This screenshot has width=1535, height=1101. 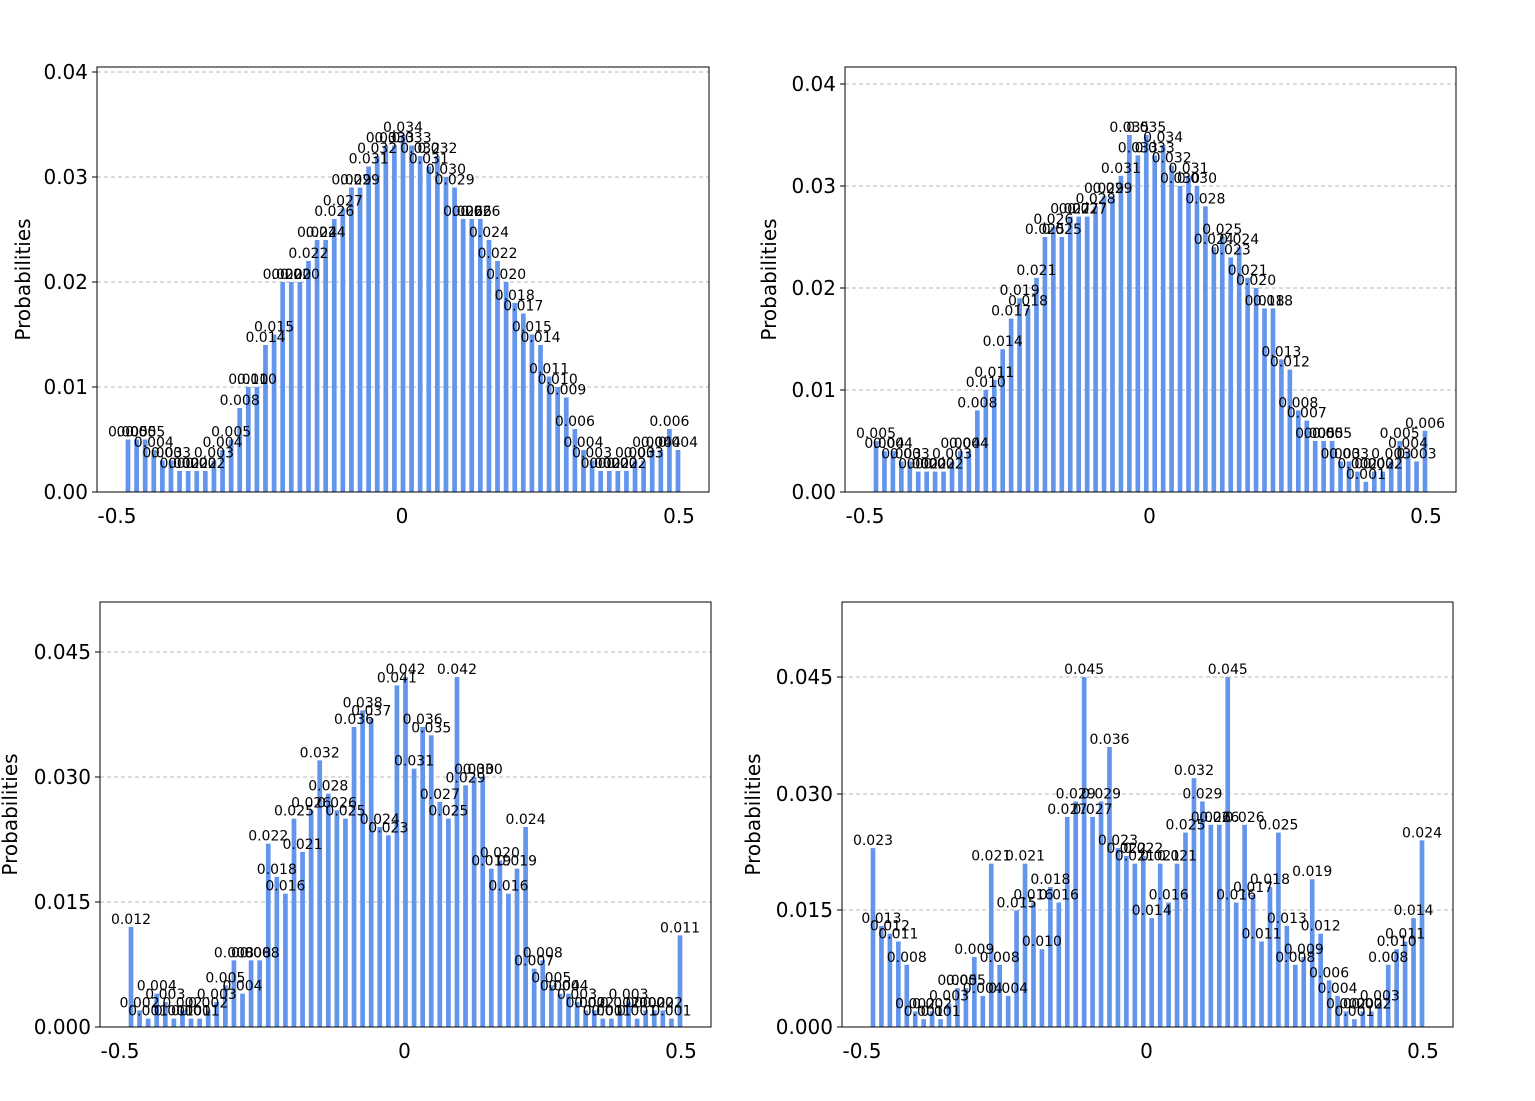 What do you see at coordinates (62, 1027) in the screenshot?
I see `y-tick-label: 0.000` at bounding box center [62, 1027].